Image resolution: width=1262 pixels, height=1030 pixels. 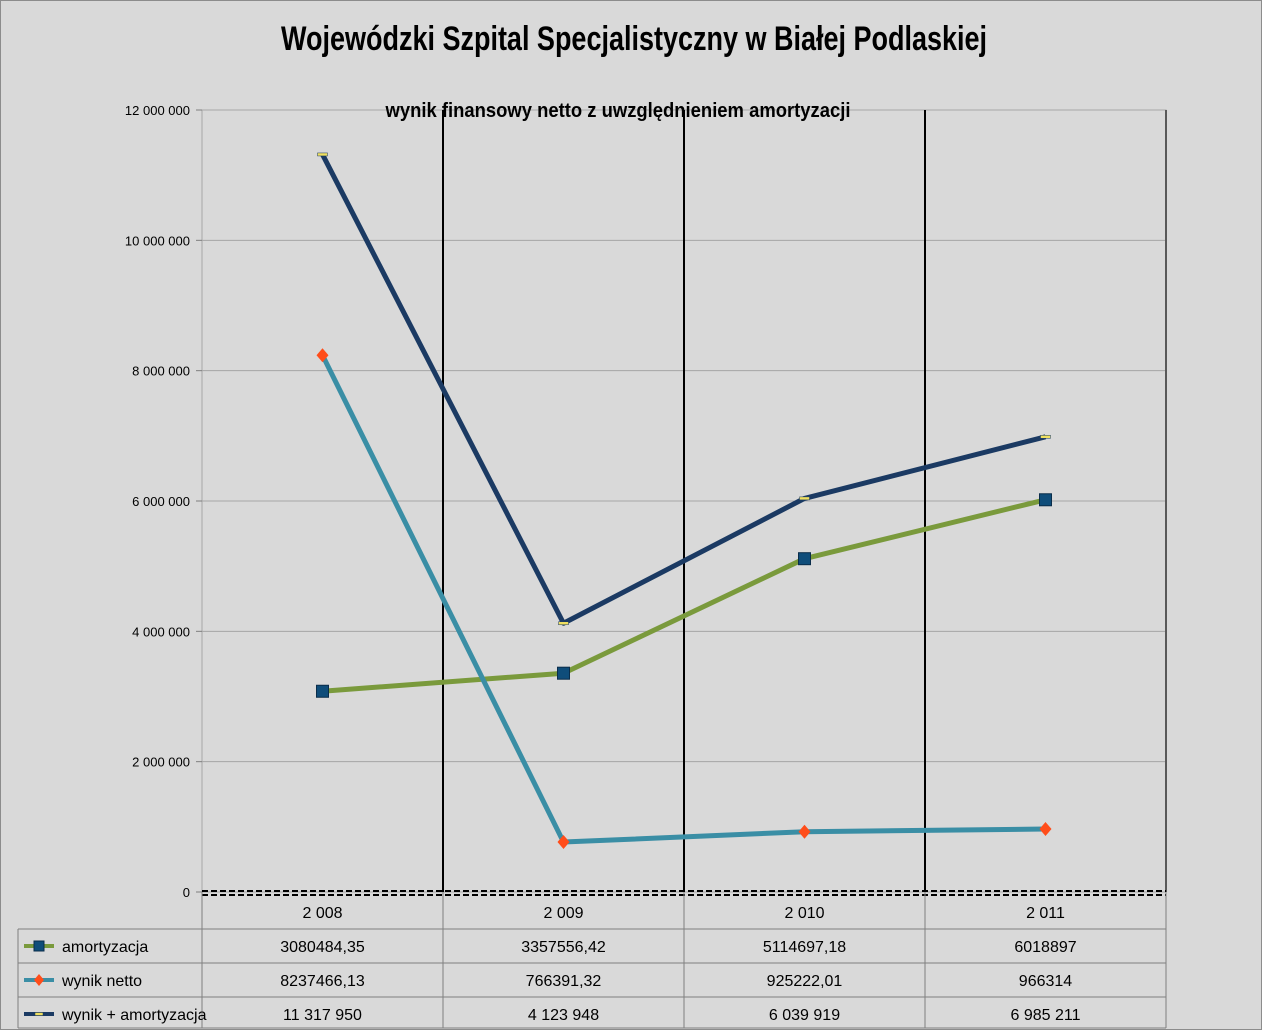 I want to click on data-label: 11 317 950, so click(x=322, y=1015).